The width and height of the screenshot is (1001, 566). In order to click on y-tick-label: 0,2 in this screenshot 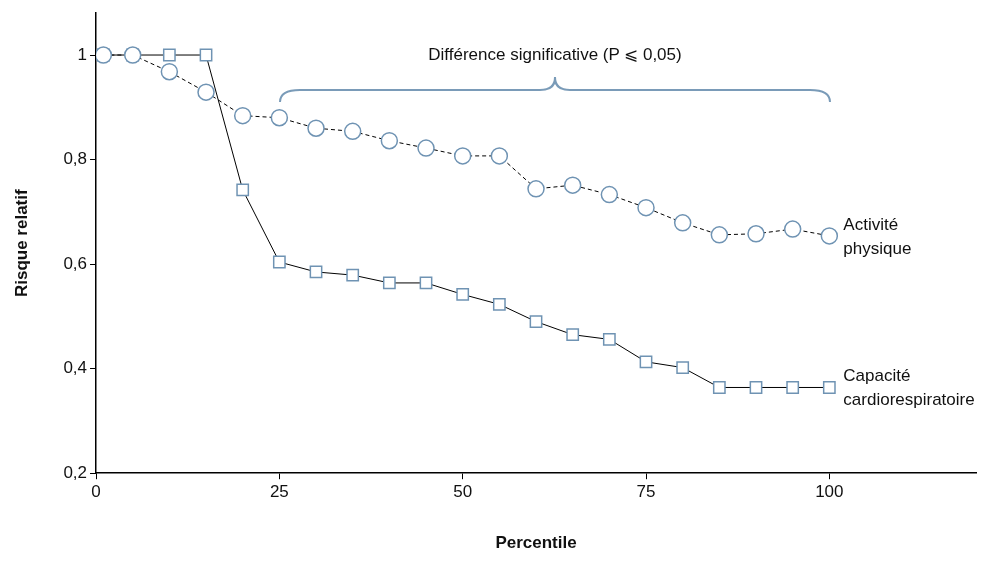, I will do `click(75, 472)`.